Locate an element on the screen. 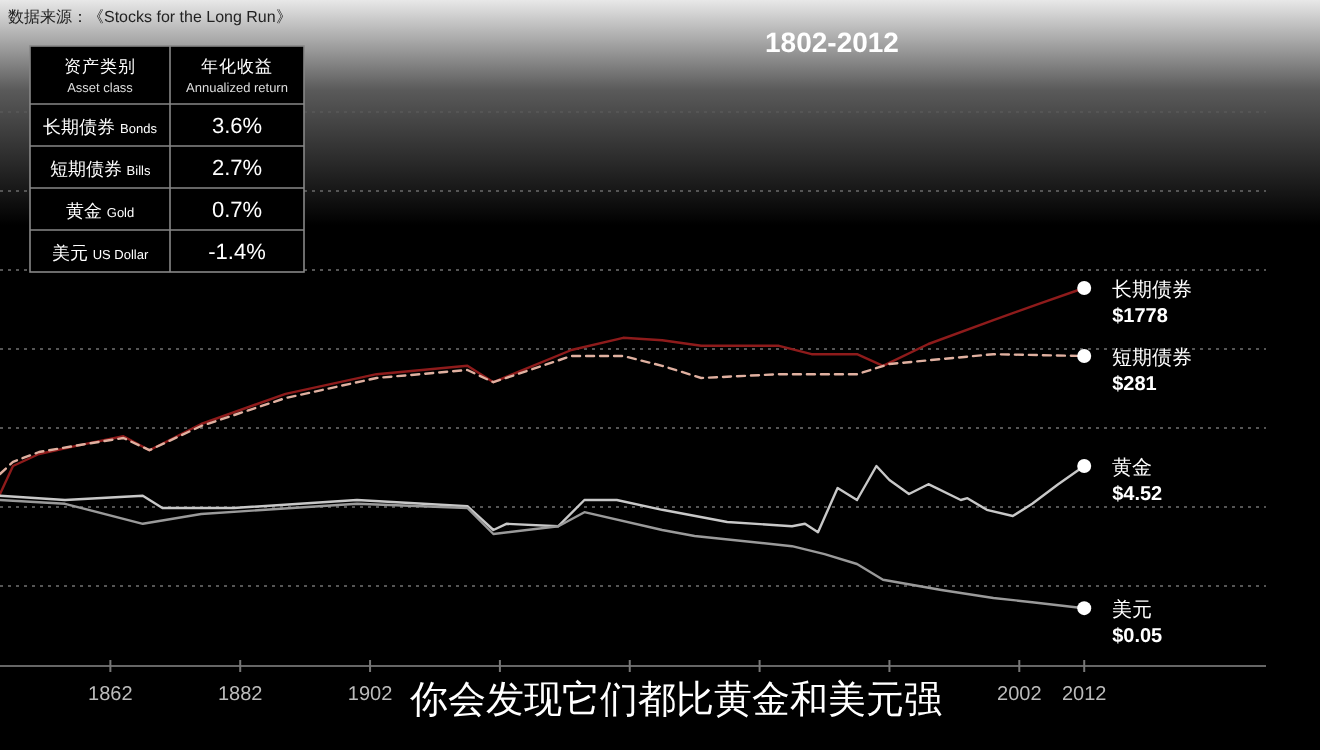  annotation: $4.52 is located at coordinates (1138, 495).